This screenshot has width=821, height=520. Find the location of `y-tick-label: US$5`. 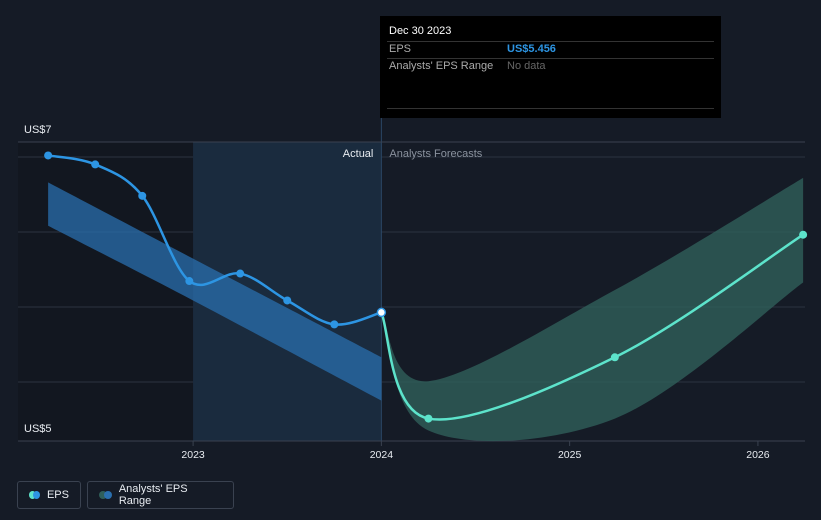

y-tick-label: US$5 is located at coordinates (38, 429).